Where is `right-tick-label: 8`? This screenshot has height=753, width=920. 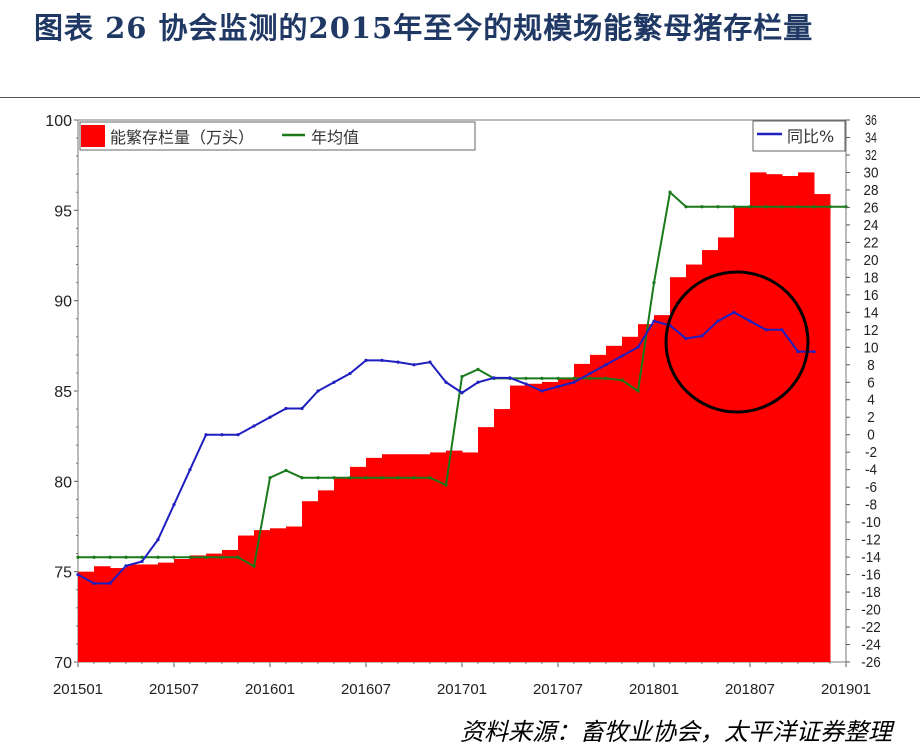
right-tick-label: 8 is located at coordinates (871, 365).